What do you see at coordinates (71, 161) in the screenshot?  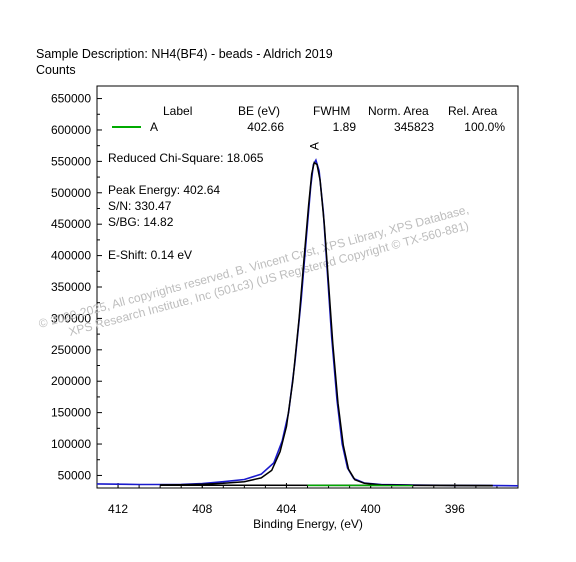 I see `y-tick-label: 550000` at bounding box center [71, 161].